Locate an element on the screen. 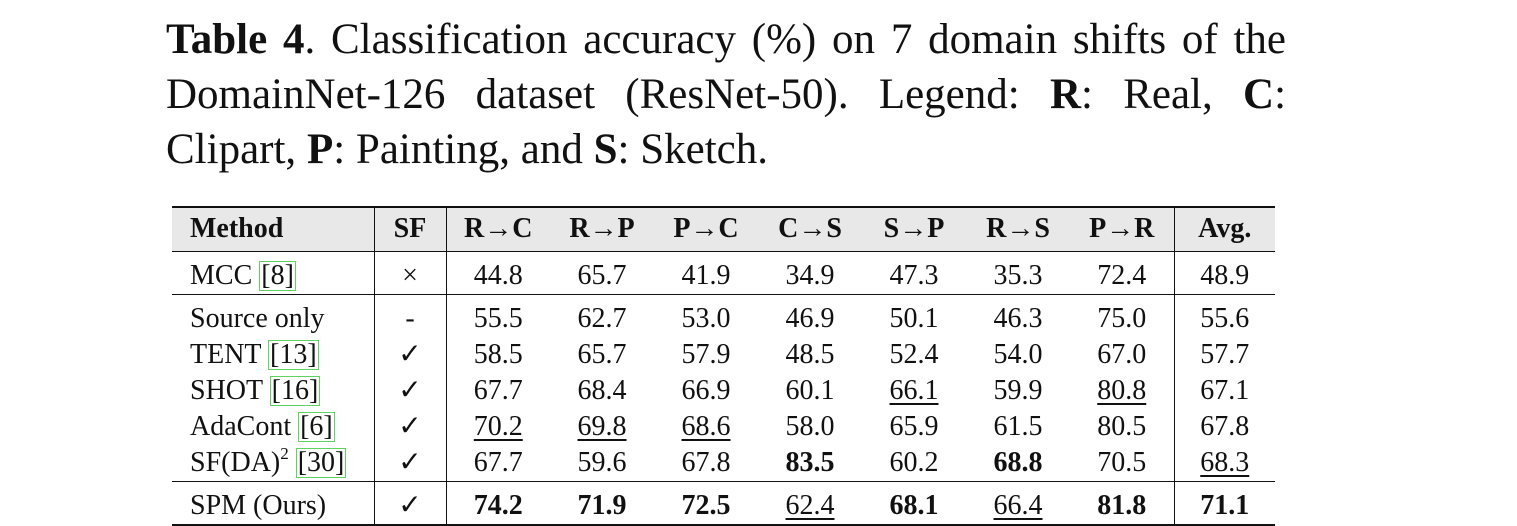 This screenshot has width=1517, height=526. citation-link: [13] is located at coordinates (293, 354).